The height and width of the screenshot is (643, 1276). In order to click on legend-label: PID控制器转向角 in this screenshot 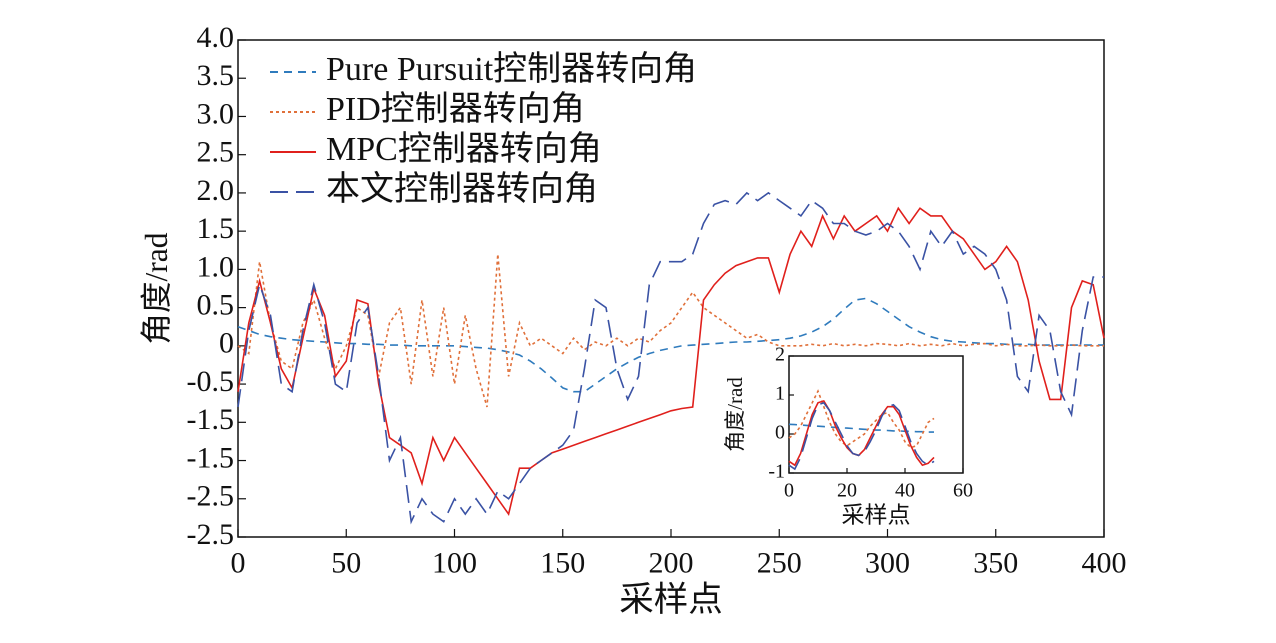, I will do `click(455, 109)`.